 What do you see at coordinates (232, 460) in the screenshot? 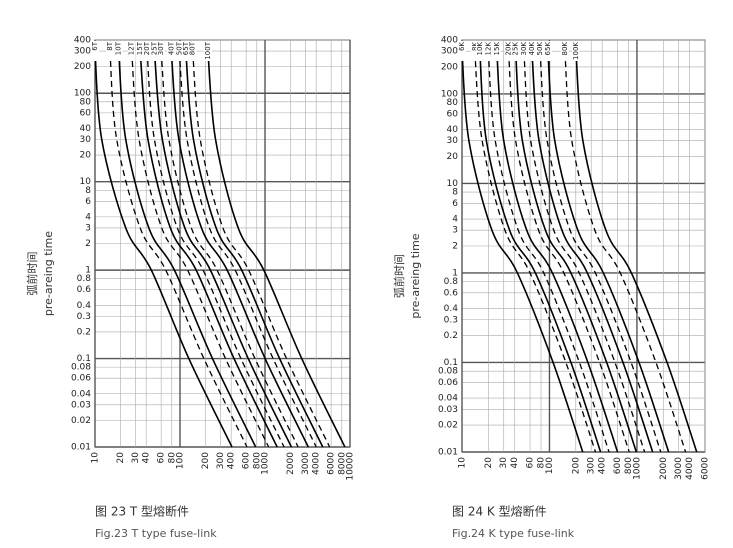
I see `x-tick-label: 400` at bounding box center [232, 460].